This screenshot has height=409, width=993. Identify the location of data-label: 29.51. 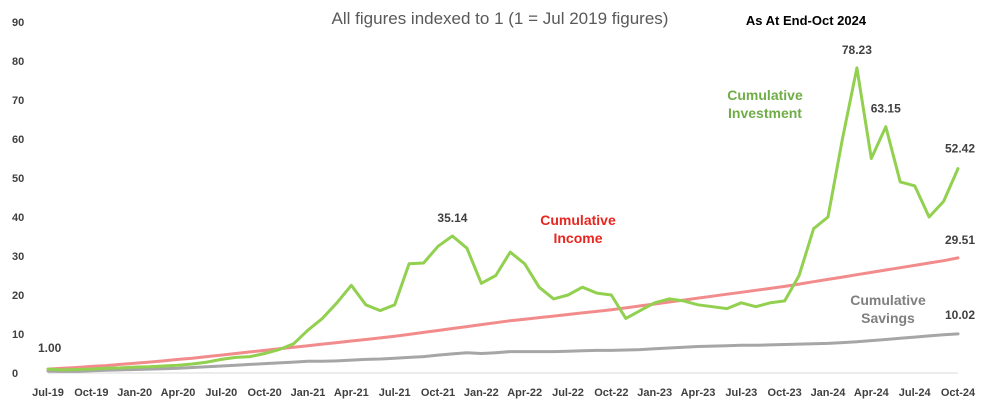
(960, 240).